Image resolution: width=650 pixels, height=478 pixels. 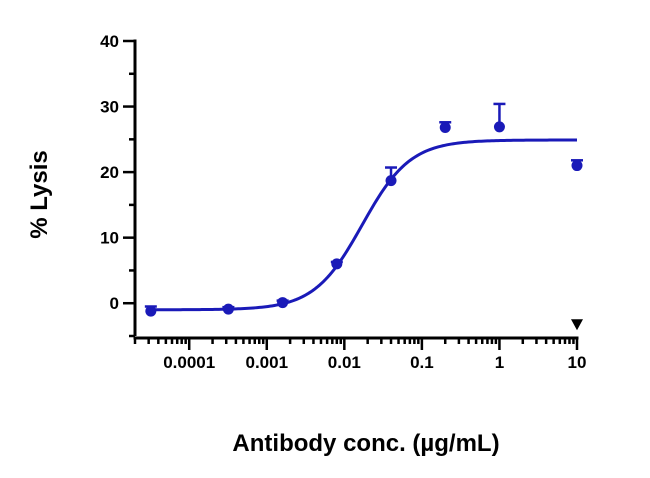 I want to click on outlier-triangle, so click(x=577, y=325).